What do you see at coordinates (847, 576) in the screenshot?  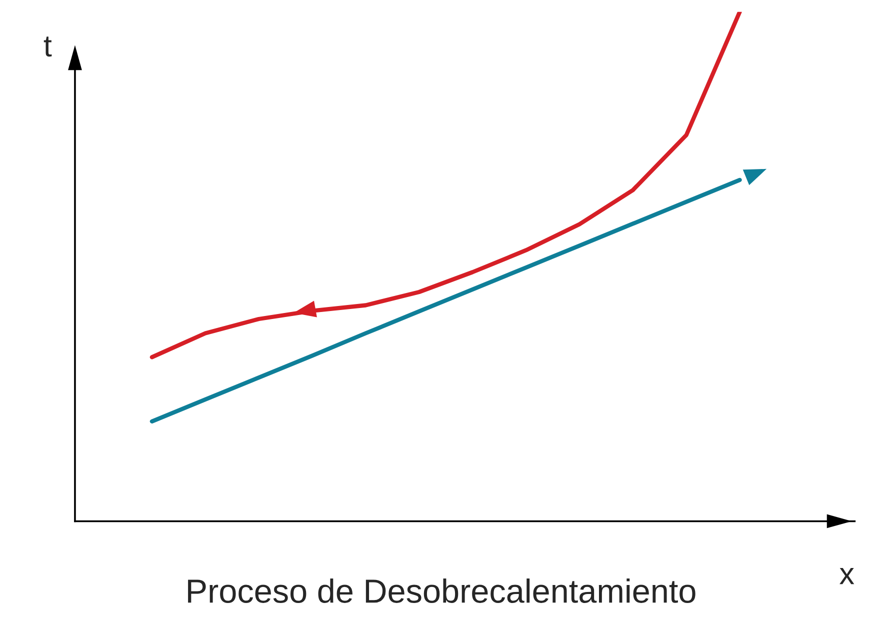 I see `x-axis-title: x` at bounding box center [847, 576].